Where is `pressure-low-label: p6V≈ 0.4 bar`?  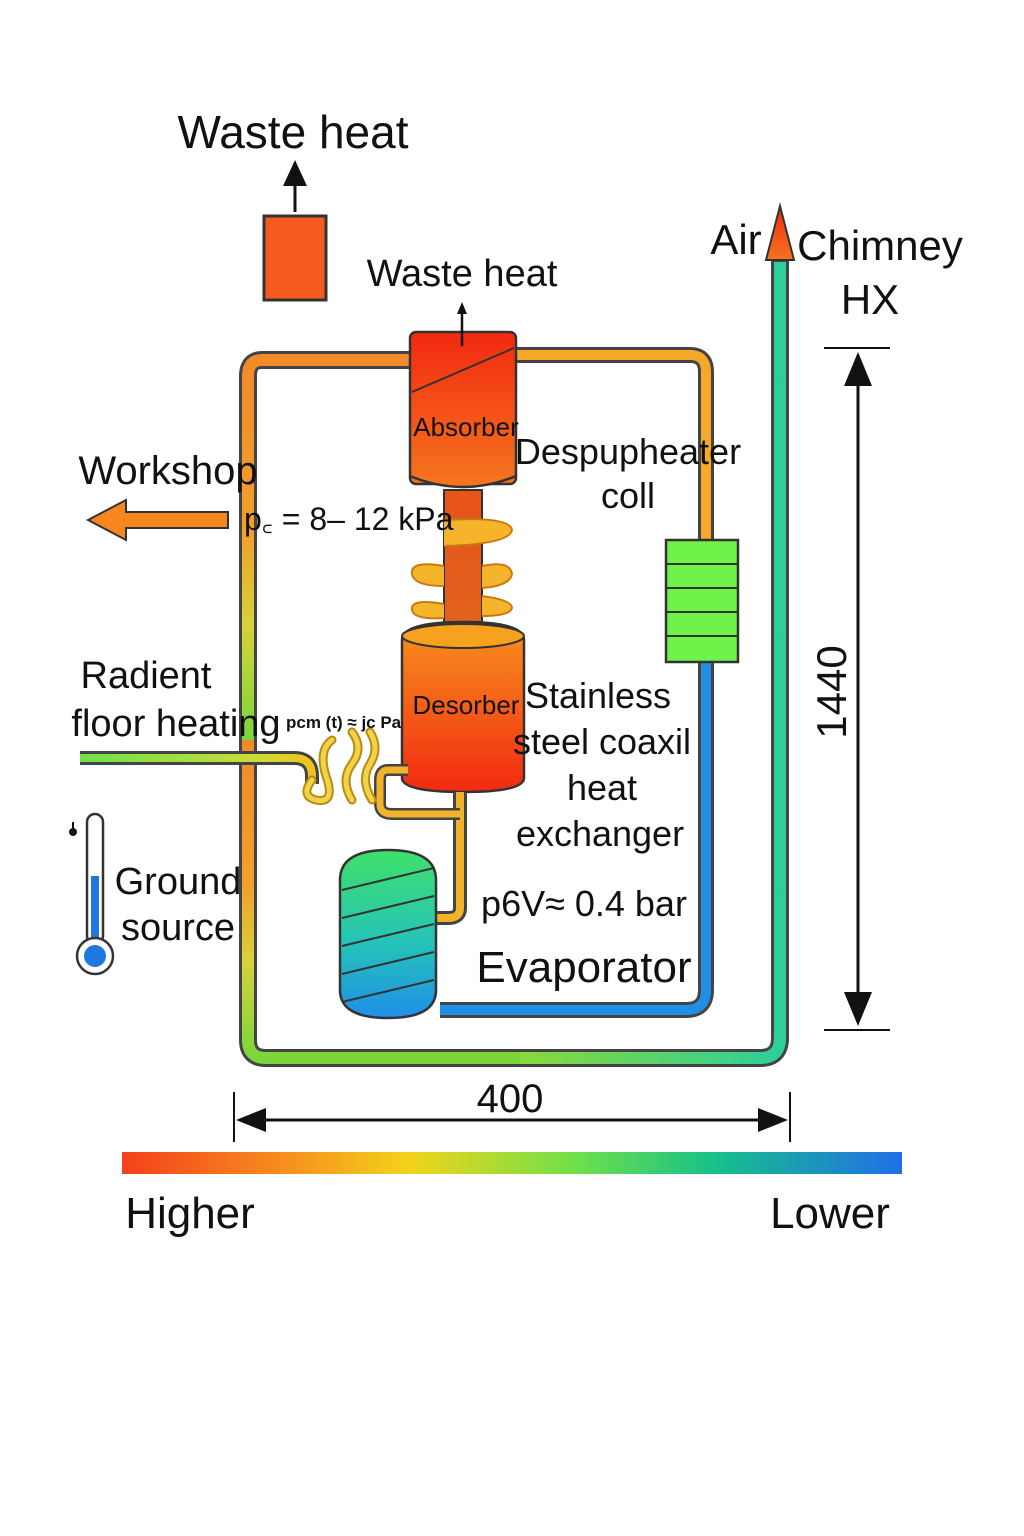
pressure-low-label: p6V≈ 0.4 bar is located at coordinates (584, 903).